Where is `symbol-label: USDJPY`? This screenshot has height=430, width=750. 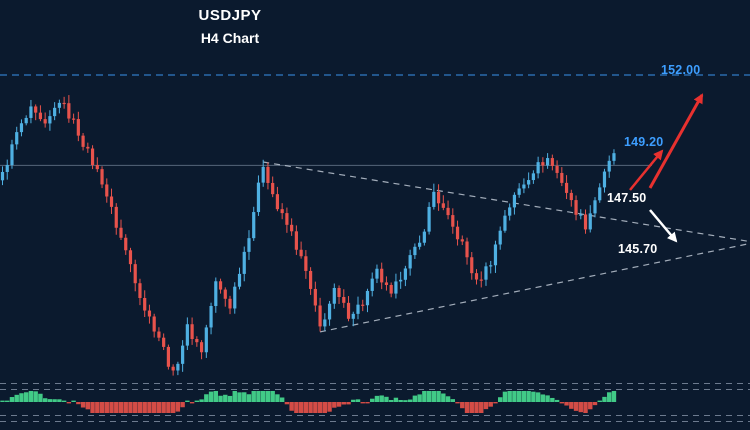
symbol-label: USDJPY is located at coordinates (230, 15).